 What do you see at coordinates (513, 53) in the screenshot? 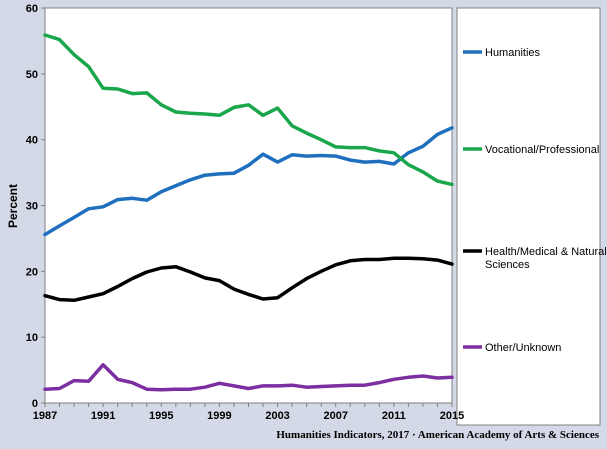
I see `legend-label: Humanities` at bounding box center [513, 53].